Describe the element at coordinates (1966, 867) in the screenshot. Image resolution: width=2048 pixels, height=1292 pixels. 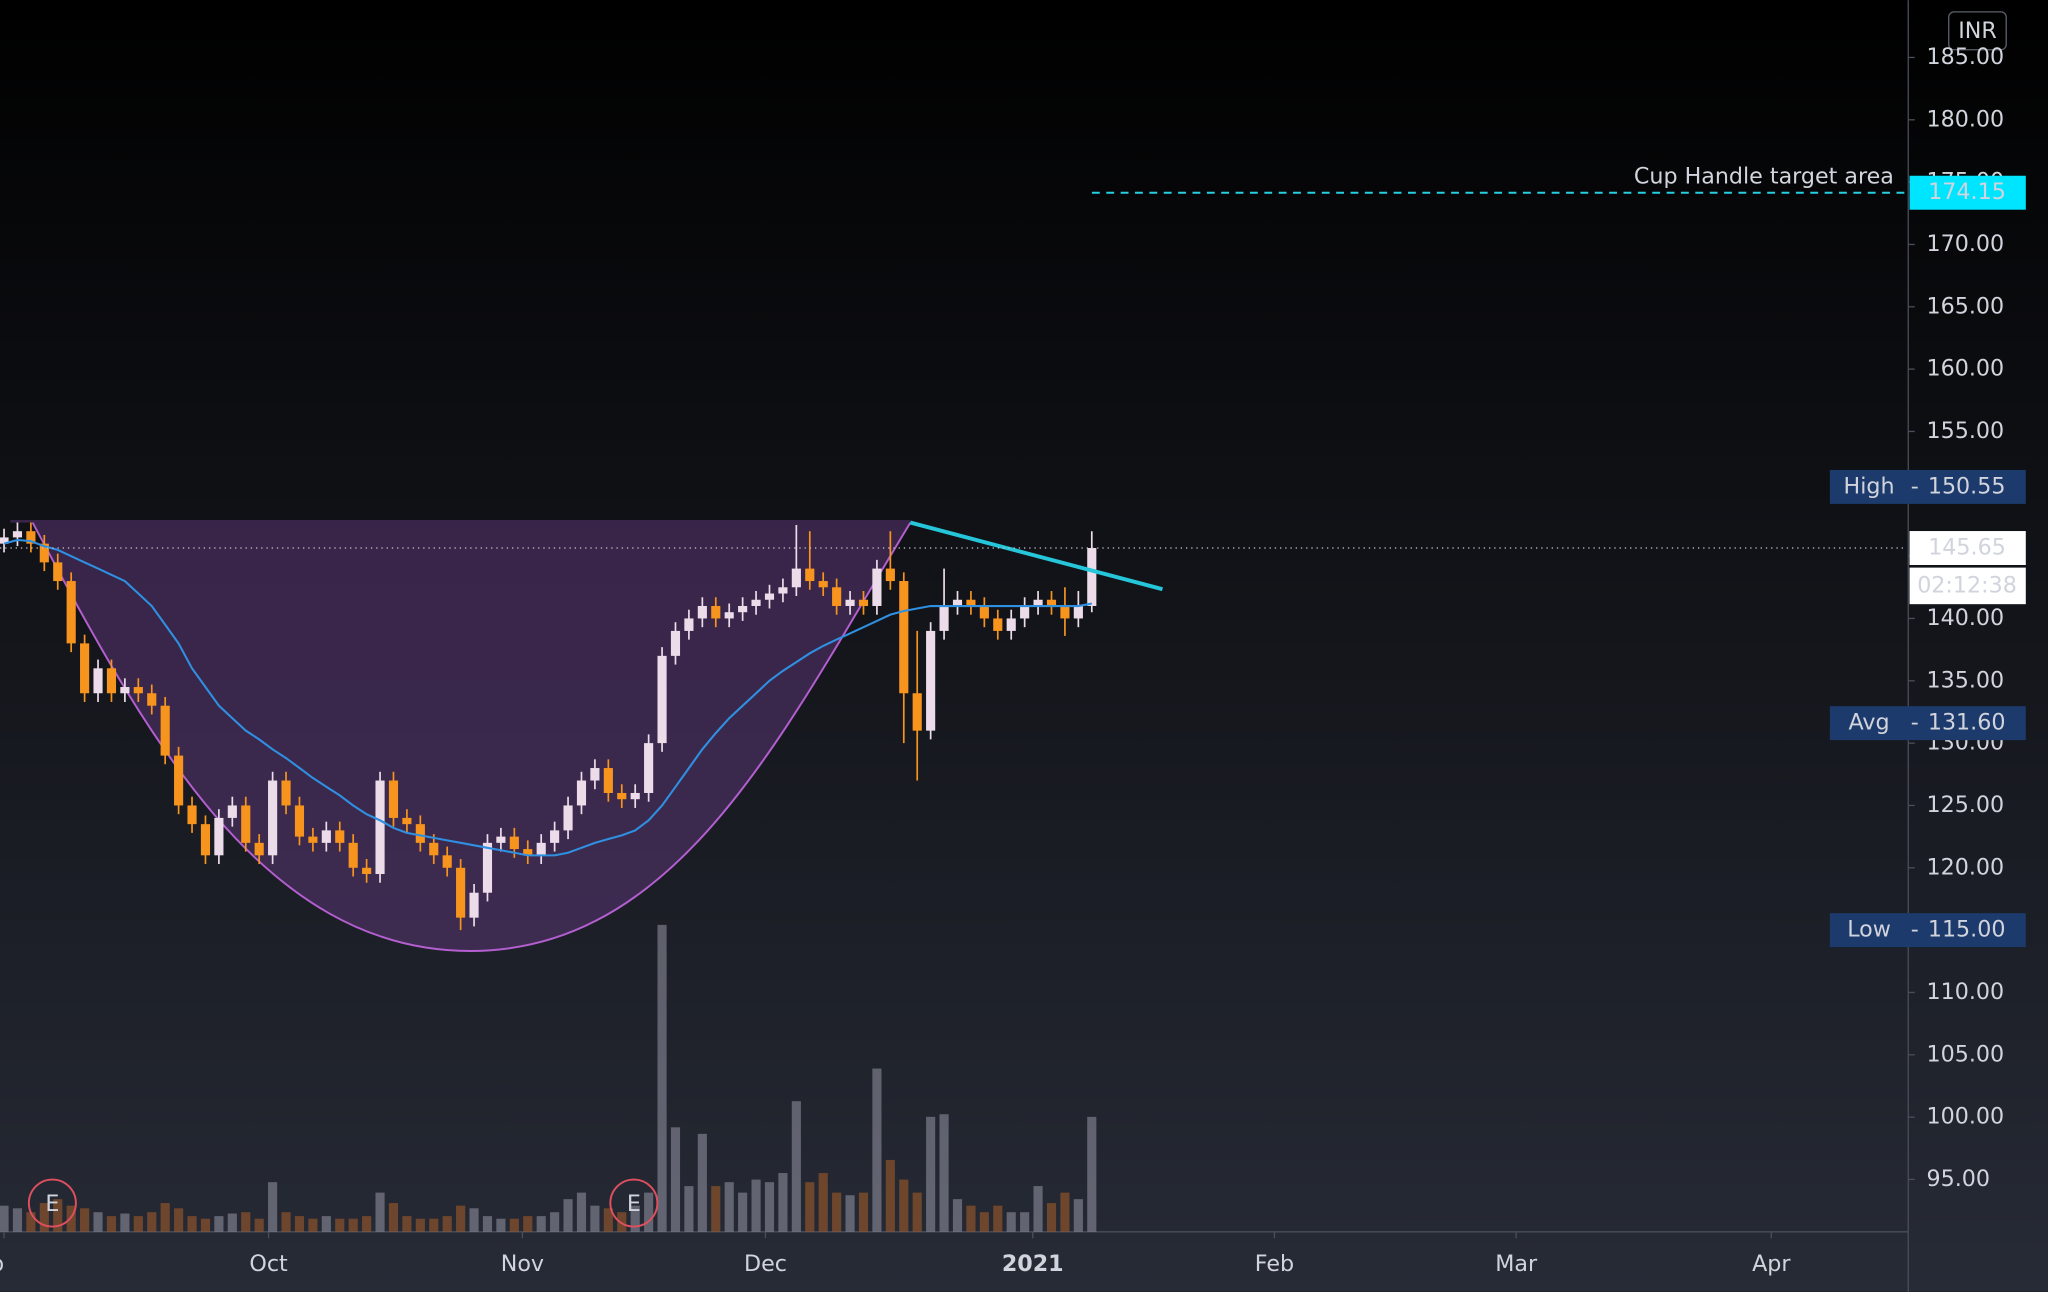
I see `y-tick-label: 120.00` at that location.